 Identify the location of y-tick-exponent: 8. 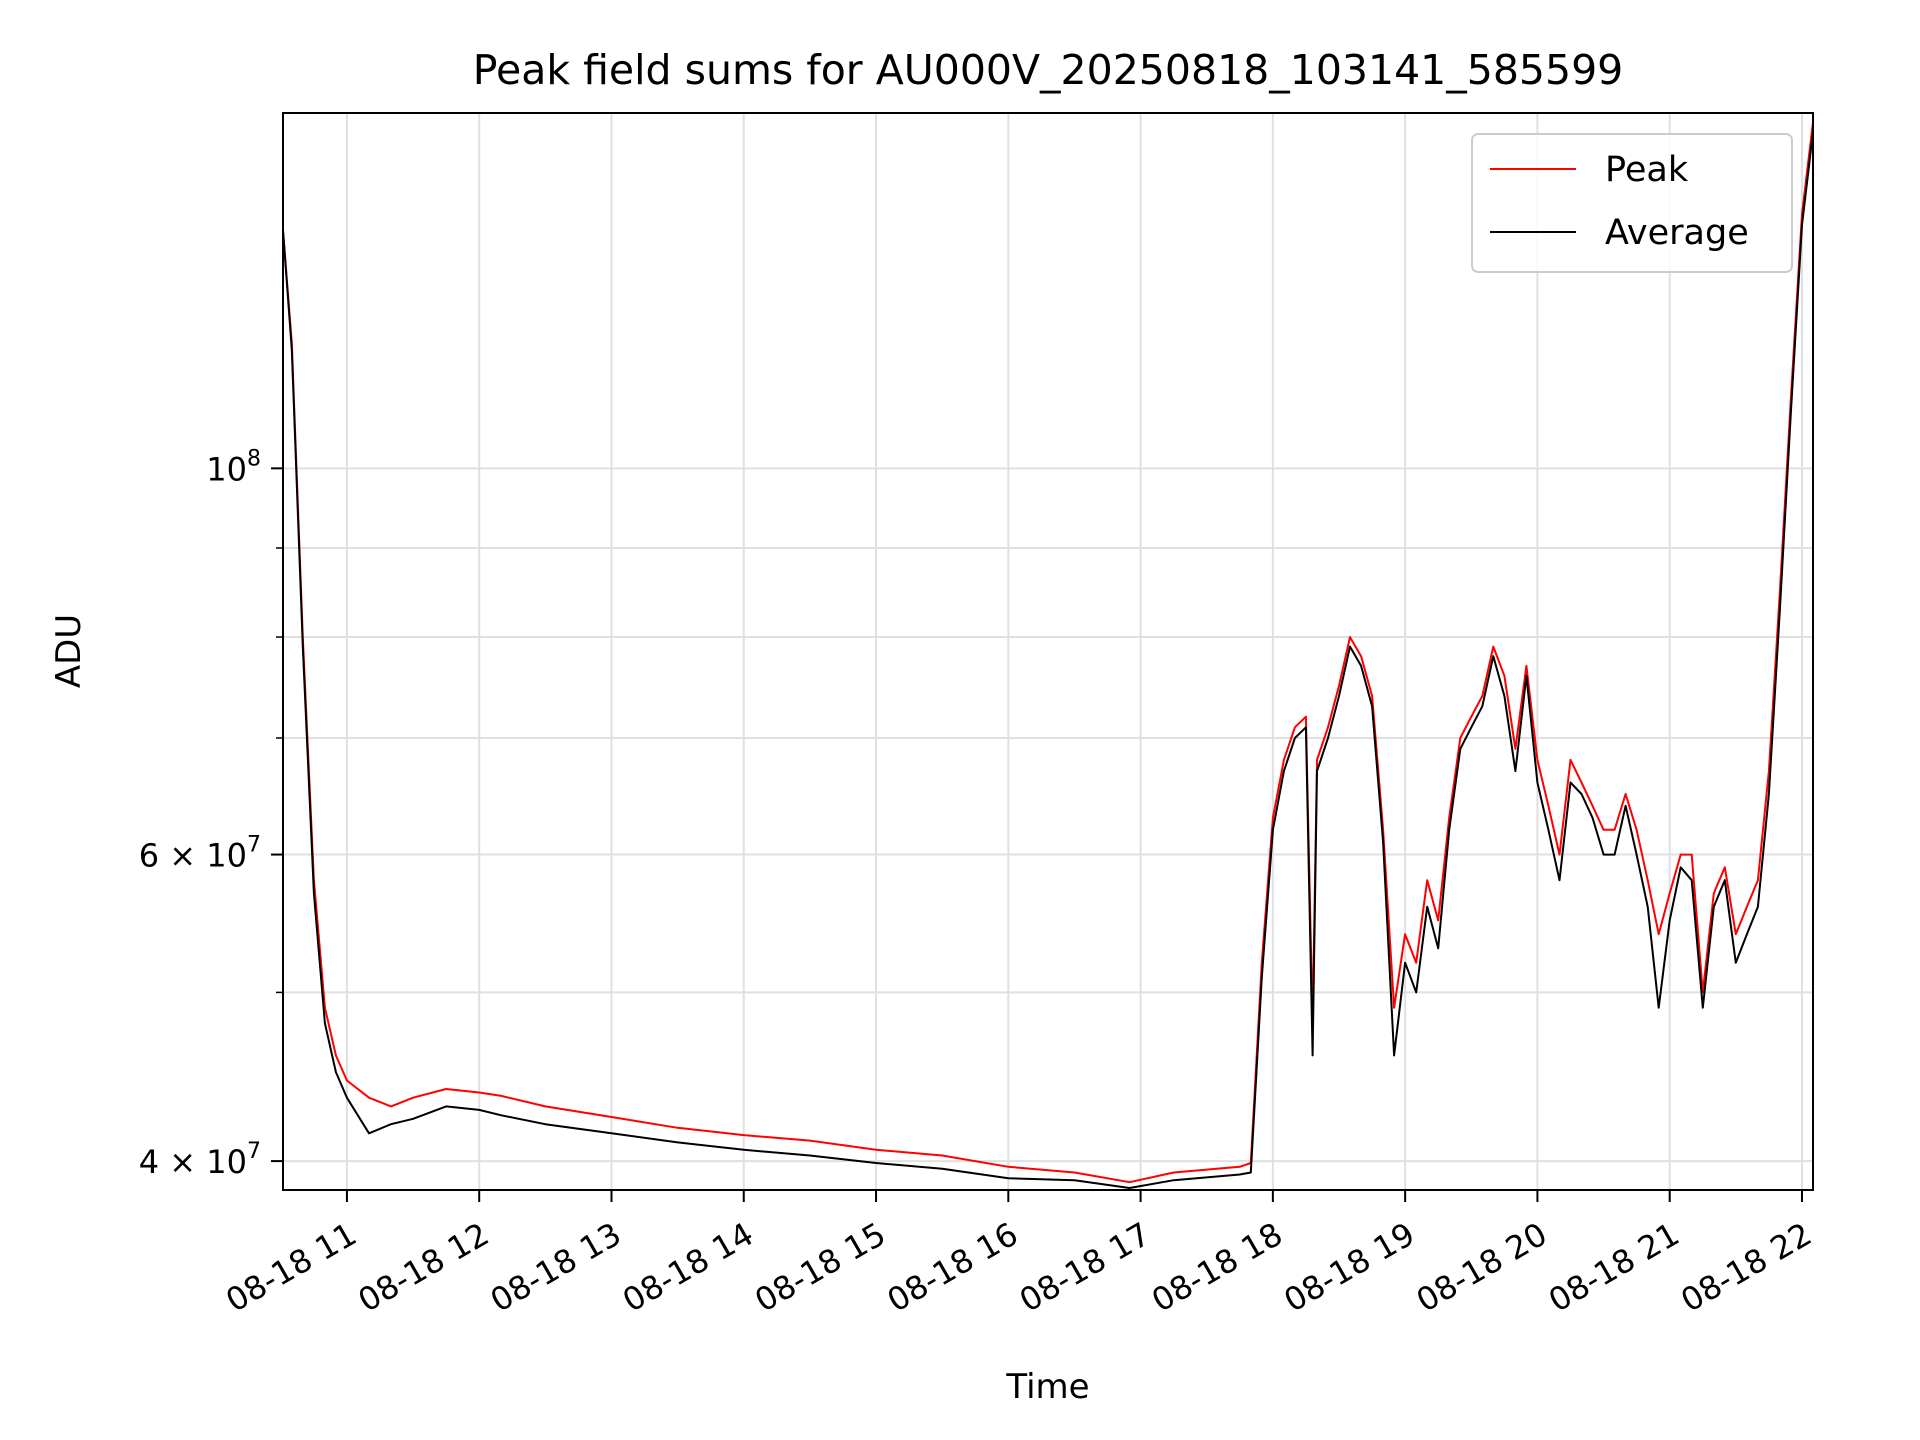
(254, 458).